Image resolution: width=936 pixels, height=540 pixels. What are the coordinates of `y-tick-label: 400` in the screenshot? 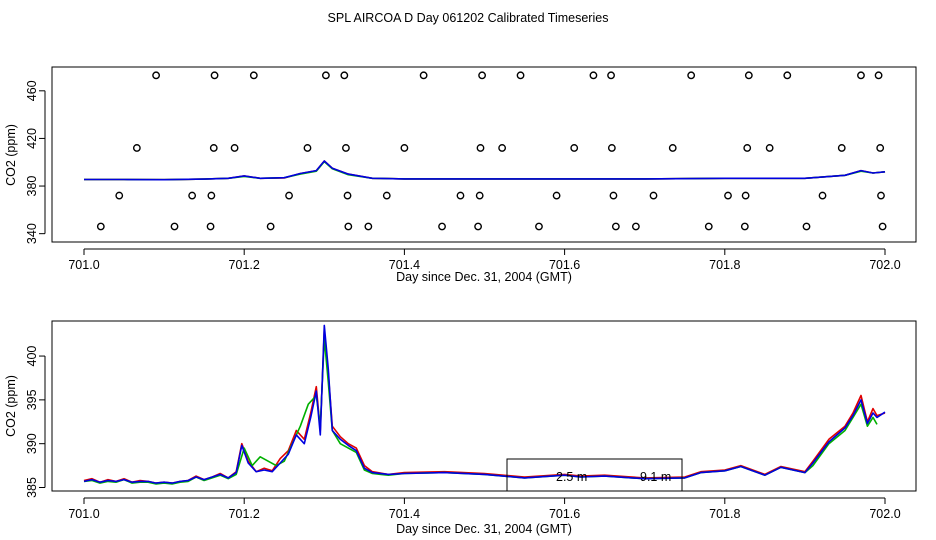 It's located at (32, 356).